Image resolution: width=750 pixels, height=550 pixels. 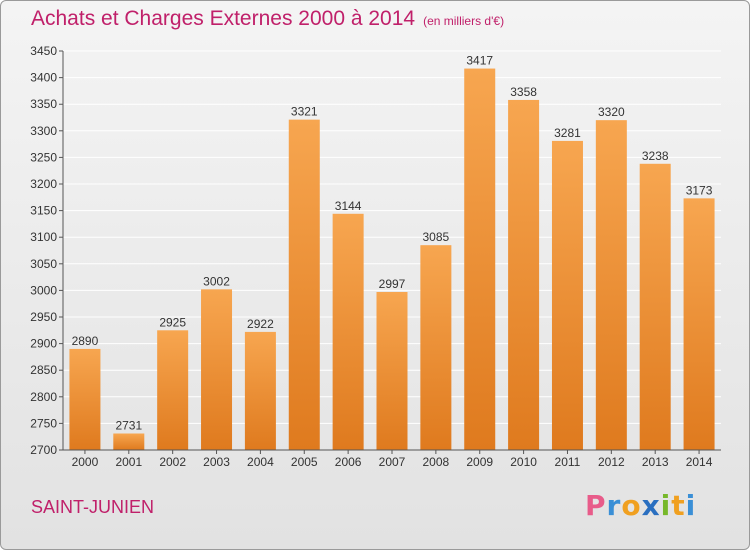 I want to click on y-tick-label: 2850, so click(x=43, y=370).